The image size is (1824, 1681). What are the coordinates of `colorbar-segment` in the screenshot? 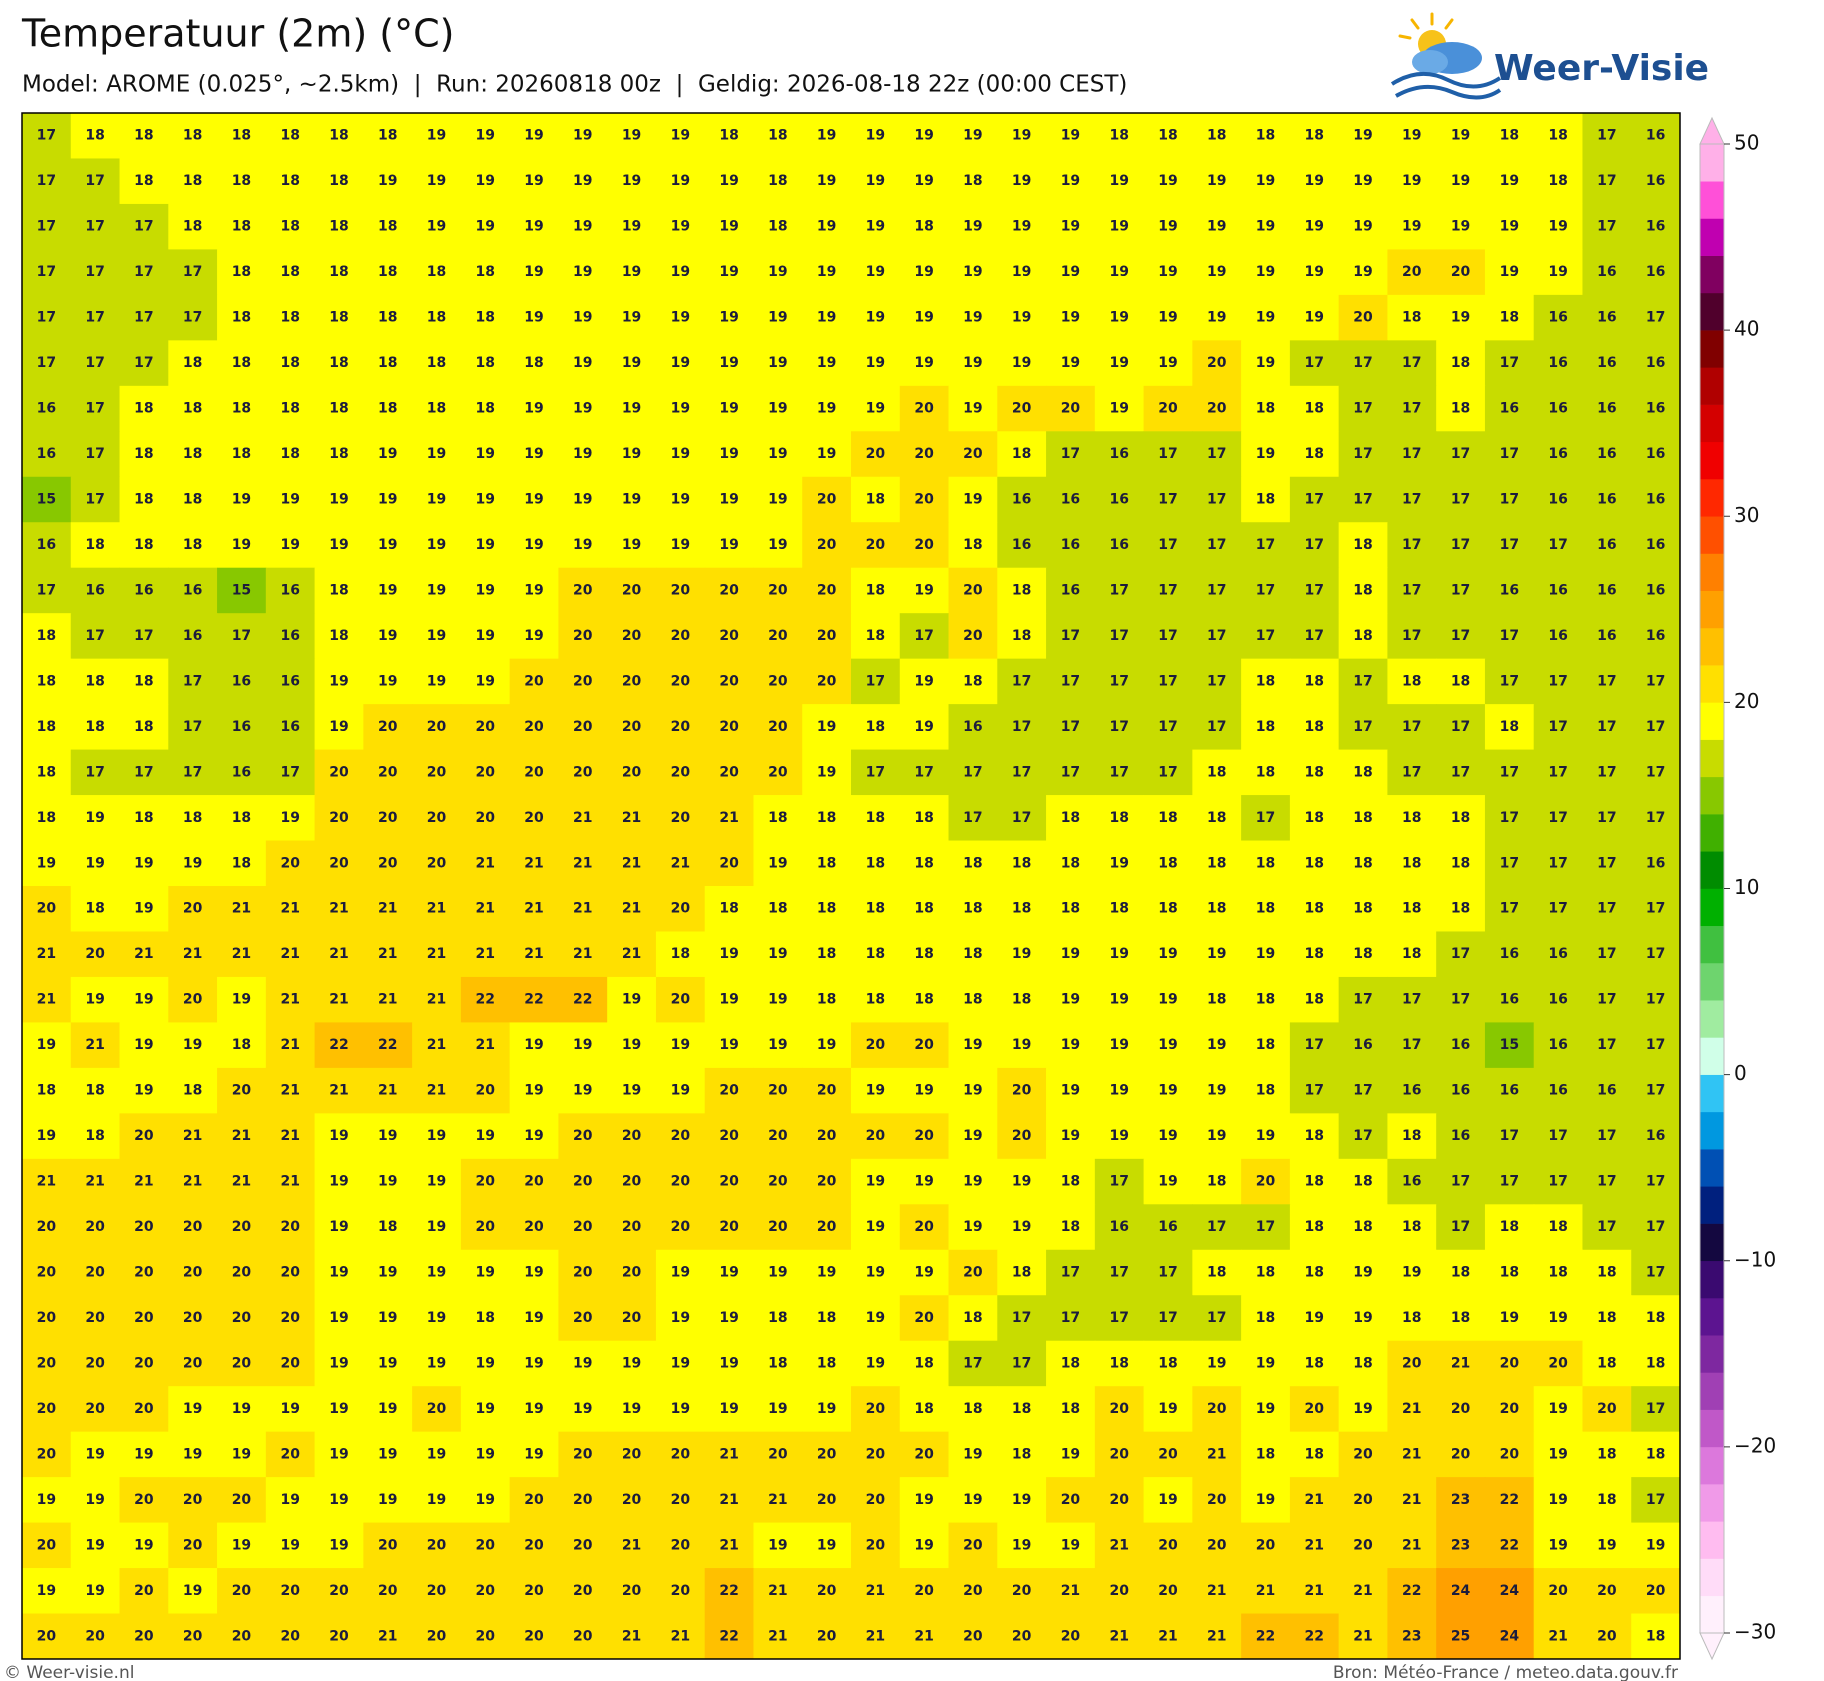 It's located at (1712, 1279).